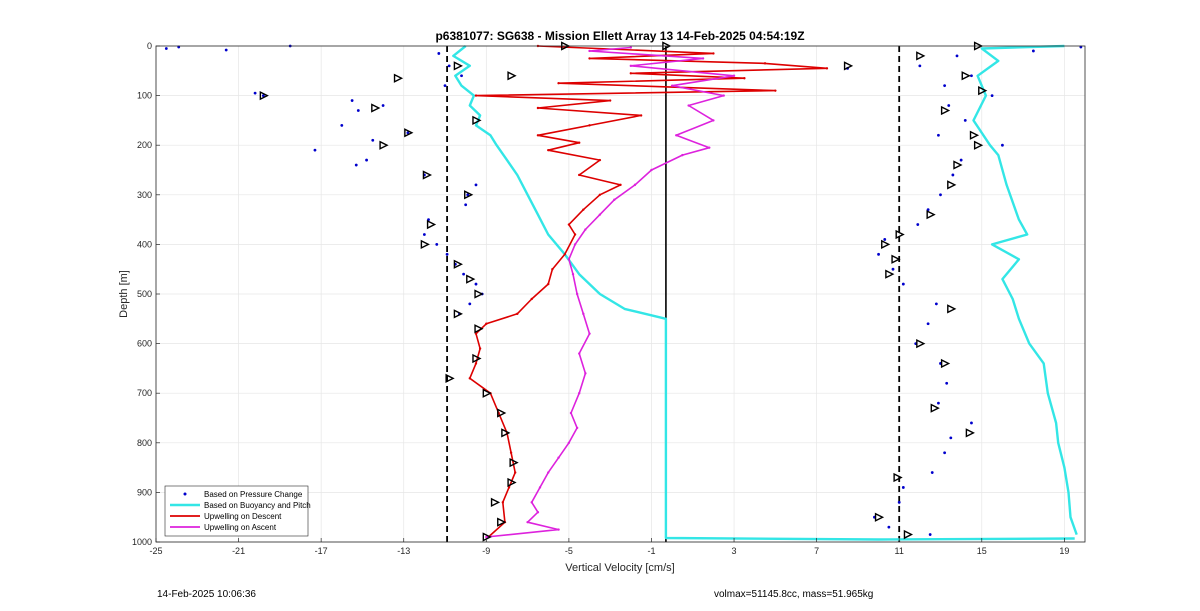 This screenshot has height=611, width=1200. What do you see at coordinates (144, 244) in the screenshot?
I see `y-tick-label: 400` at bounding box center [144, 244].